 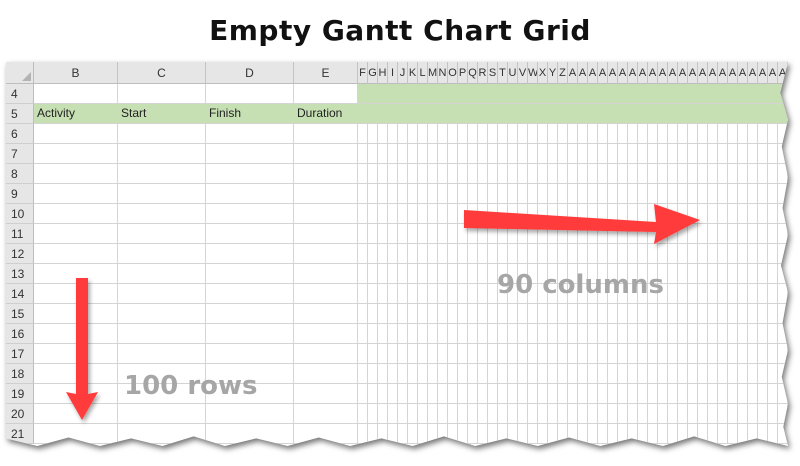 I want to click on column-header-narrow: S, so click(x=493, y=73).